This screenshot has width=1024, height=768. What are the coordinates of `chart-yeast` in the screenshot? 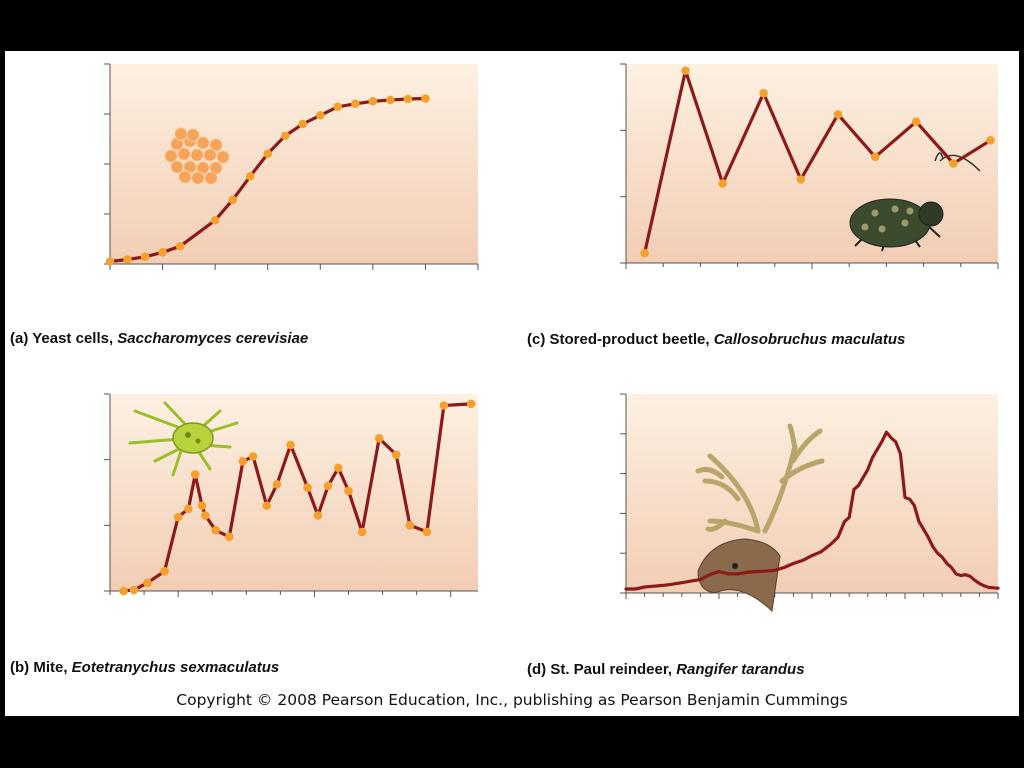 It's located at (291, 166).